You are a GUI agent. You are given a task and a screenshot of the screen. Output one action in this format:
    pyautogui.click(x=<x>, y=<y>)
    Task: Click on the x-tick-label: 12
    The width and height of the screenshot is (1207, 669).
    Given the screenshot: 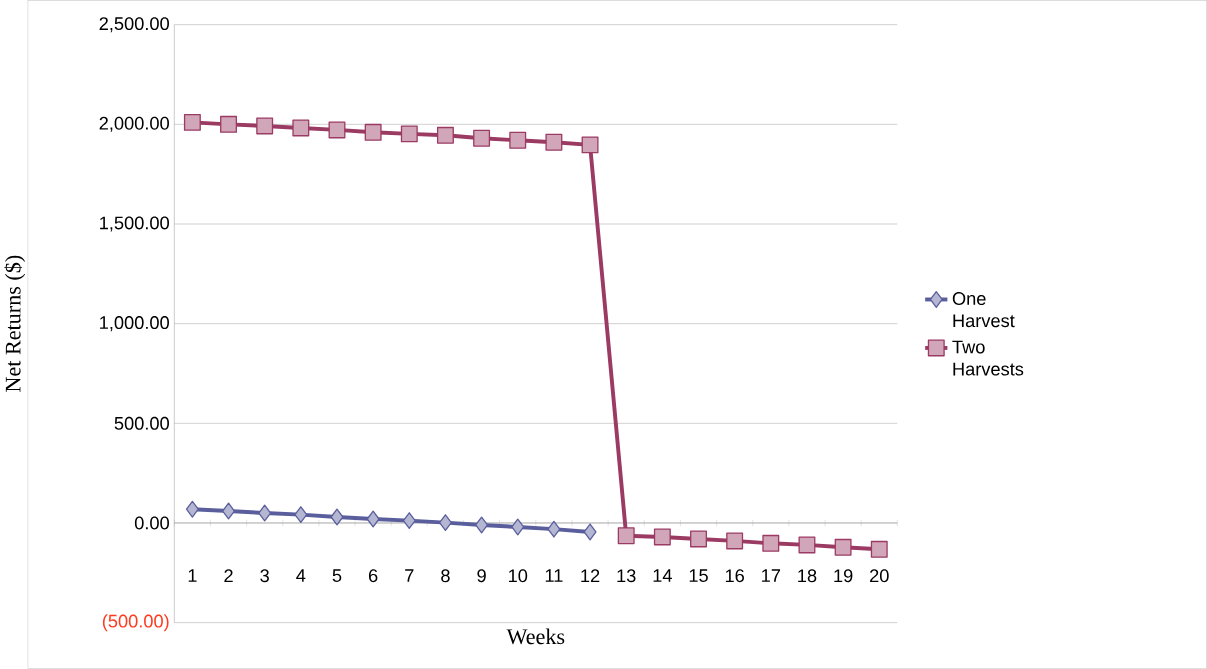 What is the action you would take?
    pyautogui.click(x=590, y=576)
    